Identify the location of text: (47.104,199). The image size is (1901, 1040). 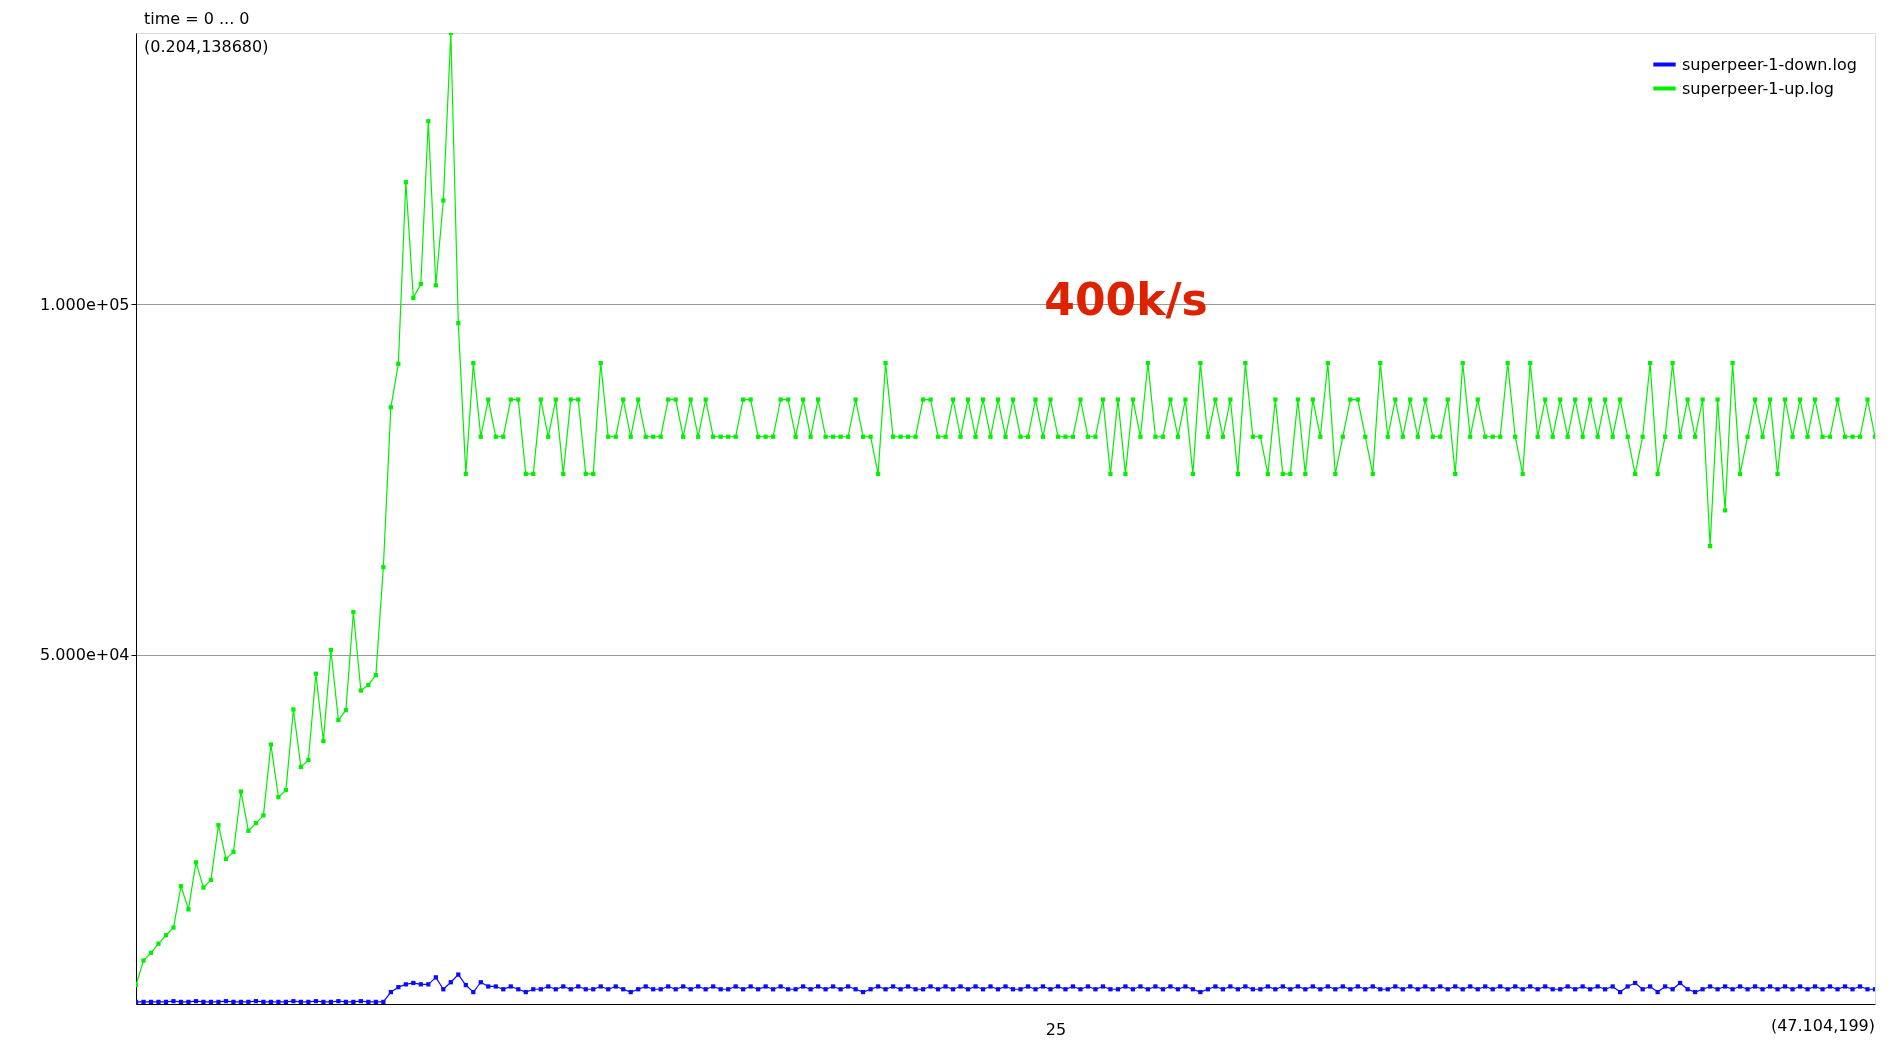
(1822, 1025).